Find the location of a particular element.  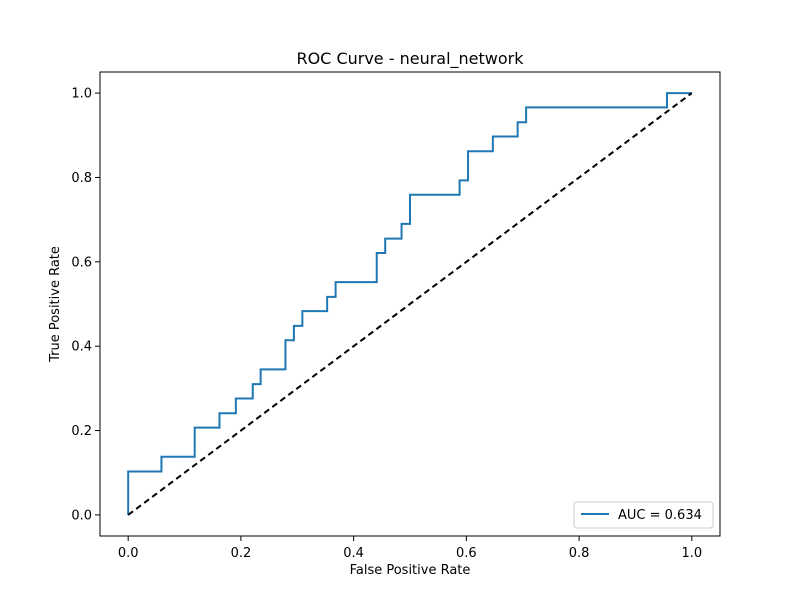

legend: AUC = 0.634 is located at coordinates (643, 515).